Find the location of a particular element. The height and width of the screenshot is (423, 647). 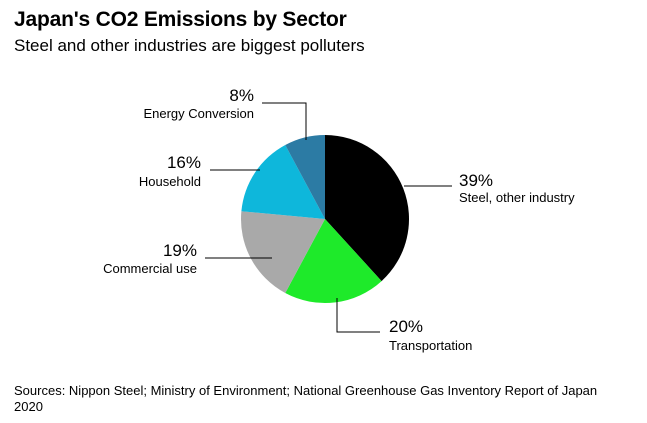

pie-slice-steel-other-industry is located at coordinates (367, 208).